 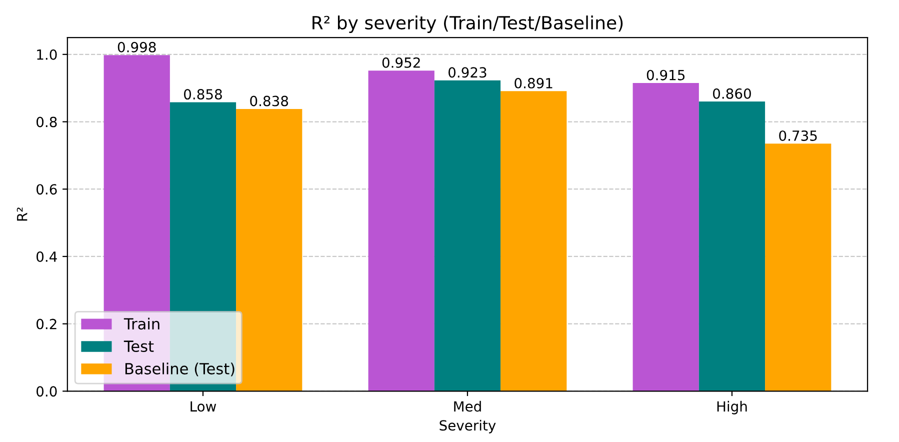 I want to click on x-tick-label: High, so click(x=732, y=407).